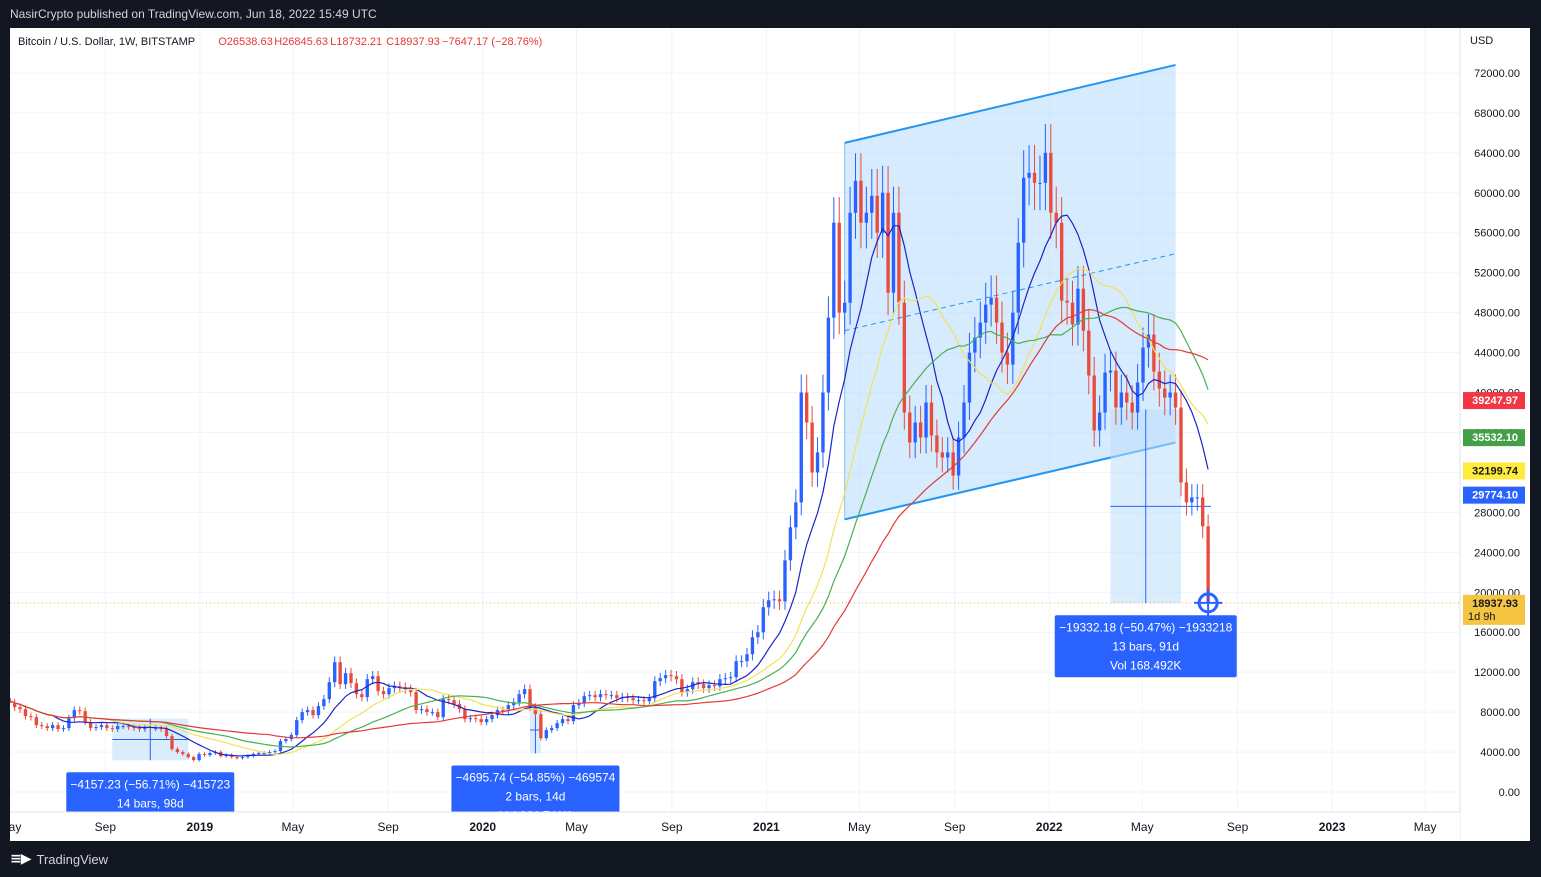  I want to click on footer: ≡▶ TradingView, so click(770, 859).